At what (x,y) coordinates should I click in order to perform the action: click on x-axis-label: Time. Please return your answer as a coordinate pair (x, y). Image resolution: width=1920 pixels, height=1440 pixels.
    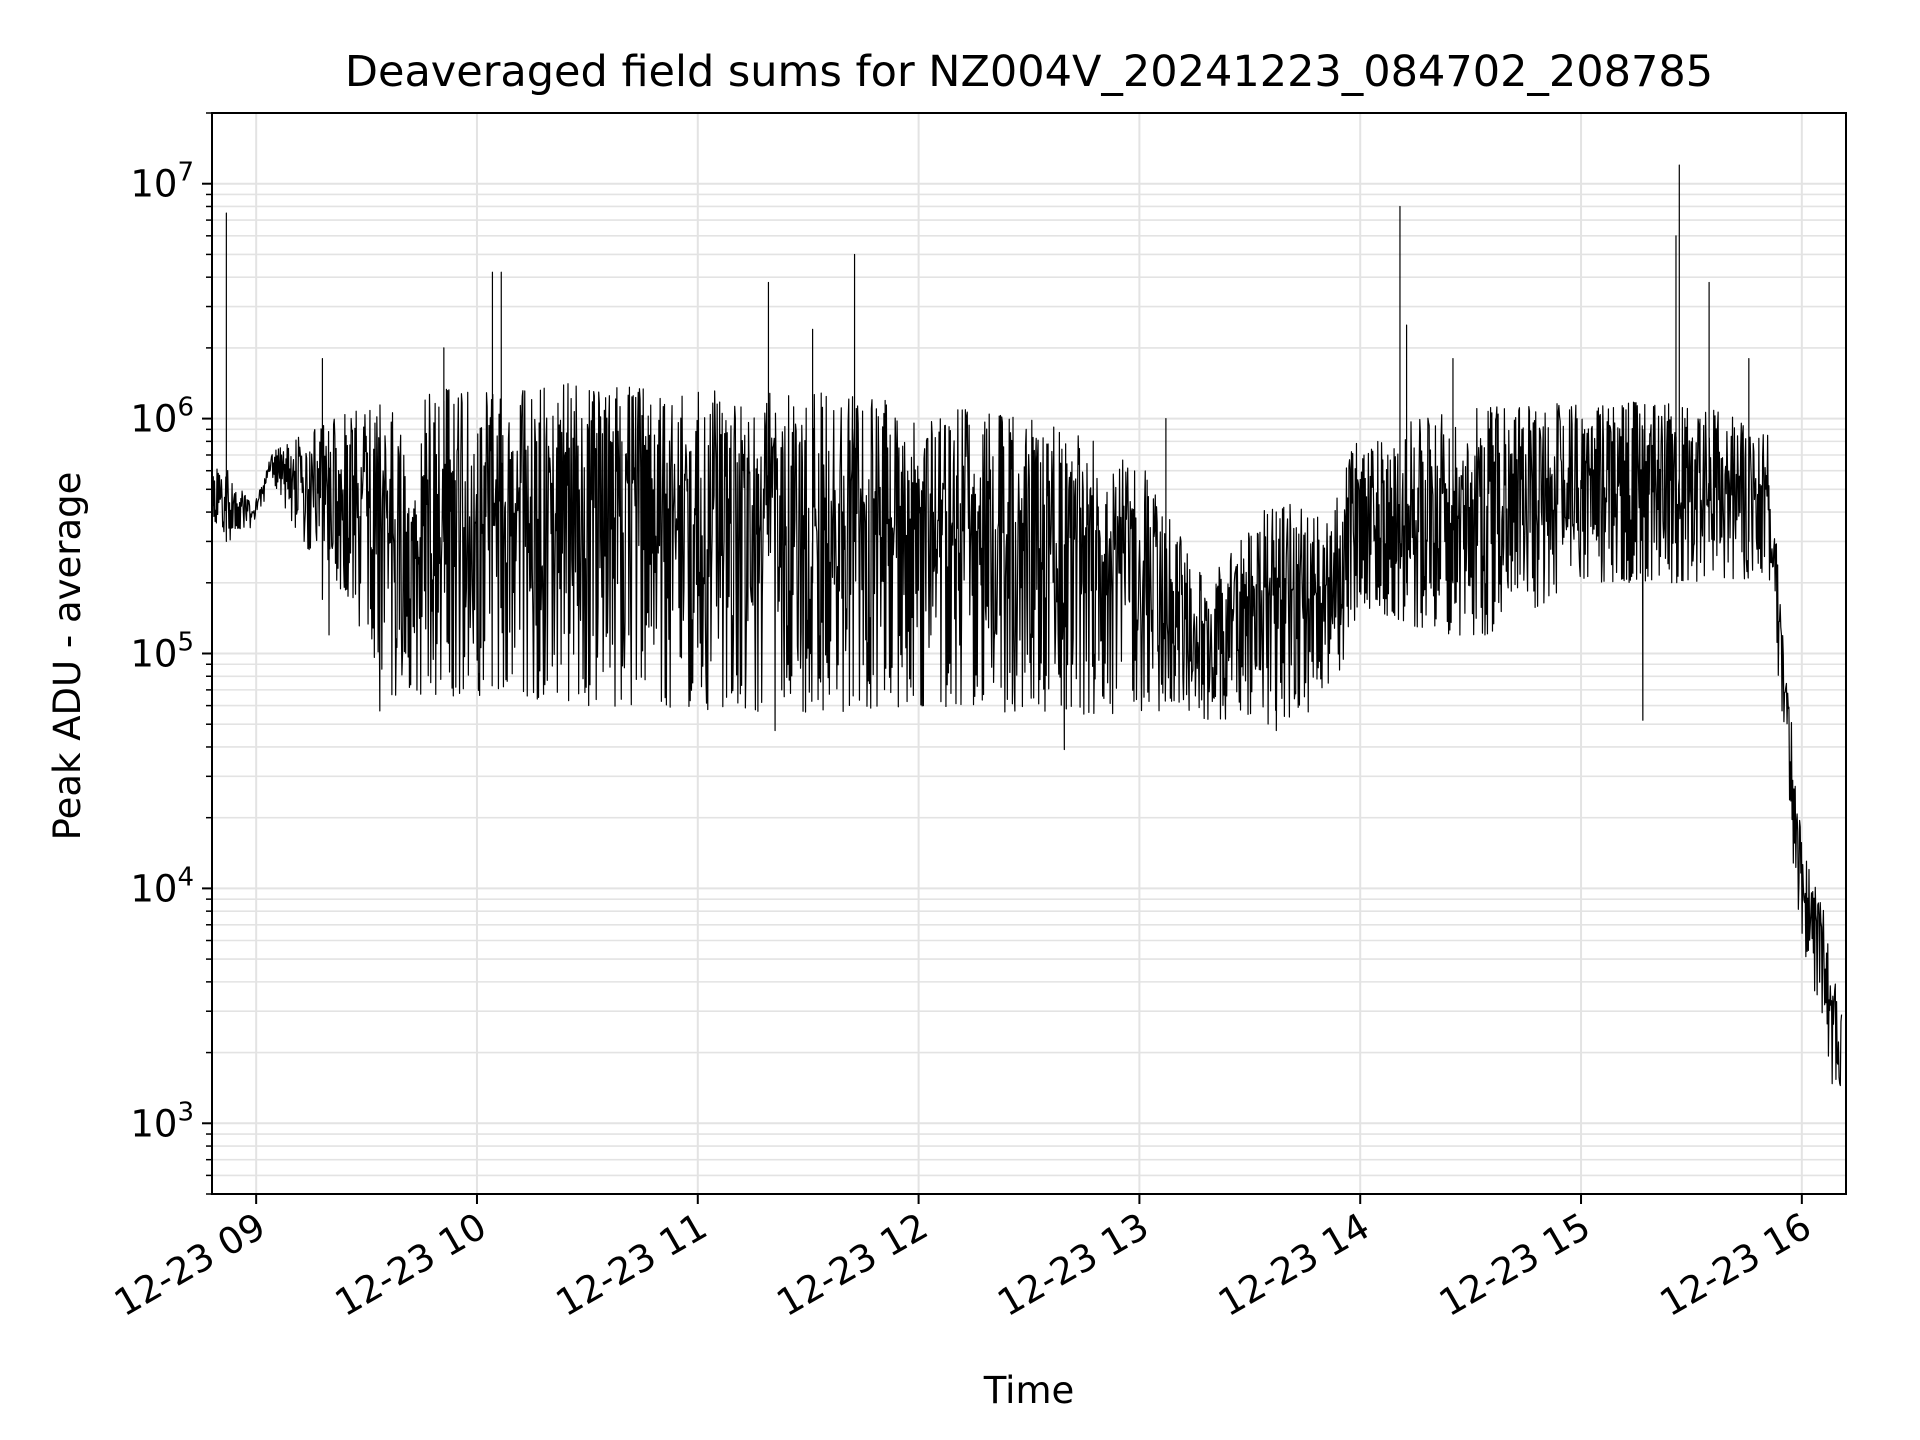
    Looking at the image, I should click on (1029, 1390).